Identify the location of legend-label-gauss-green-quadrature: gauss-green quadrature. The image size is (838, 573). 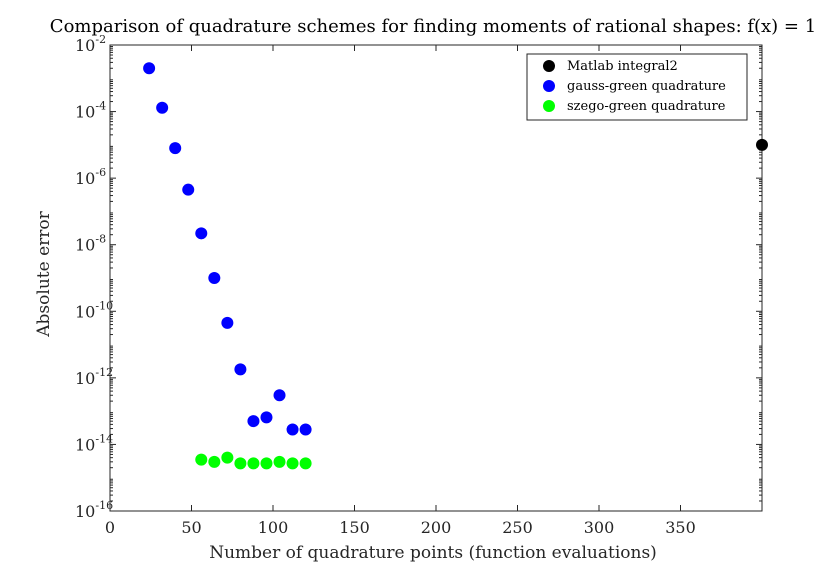
(646, 86).